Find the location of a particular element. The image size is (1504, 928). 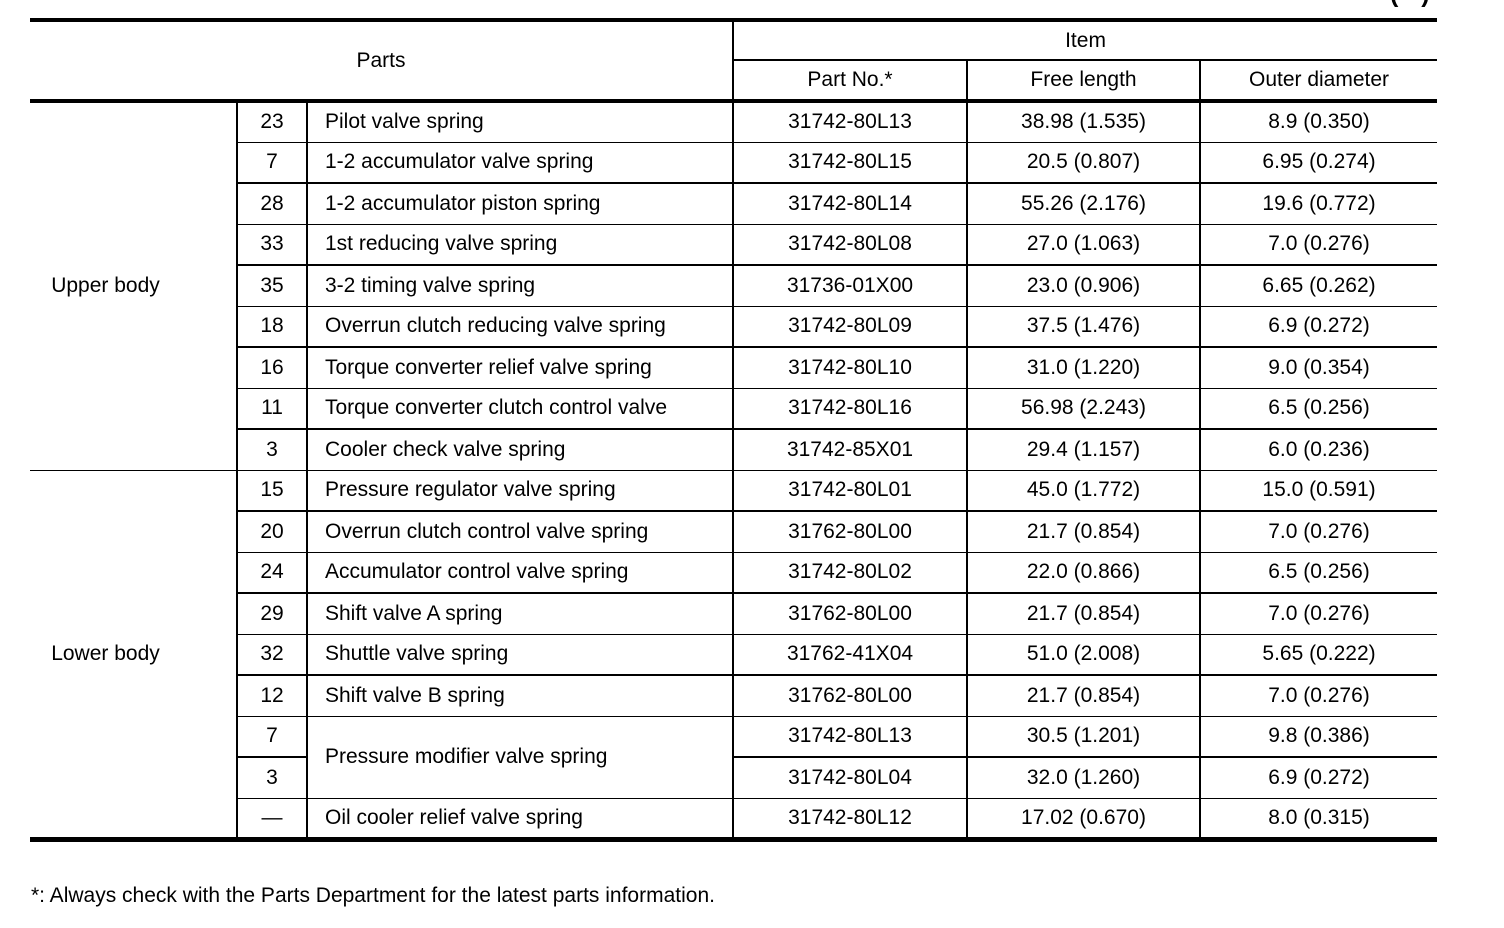

col-header-part-no: Part No.* is located at coordinates (849, 81).